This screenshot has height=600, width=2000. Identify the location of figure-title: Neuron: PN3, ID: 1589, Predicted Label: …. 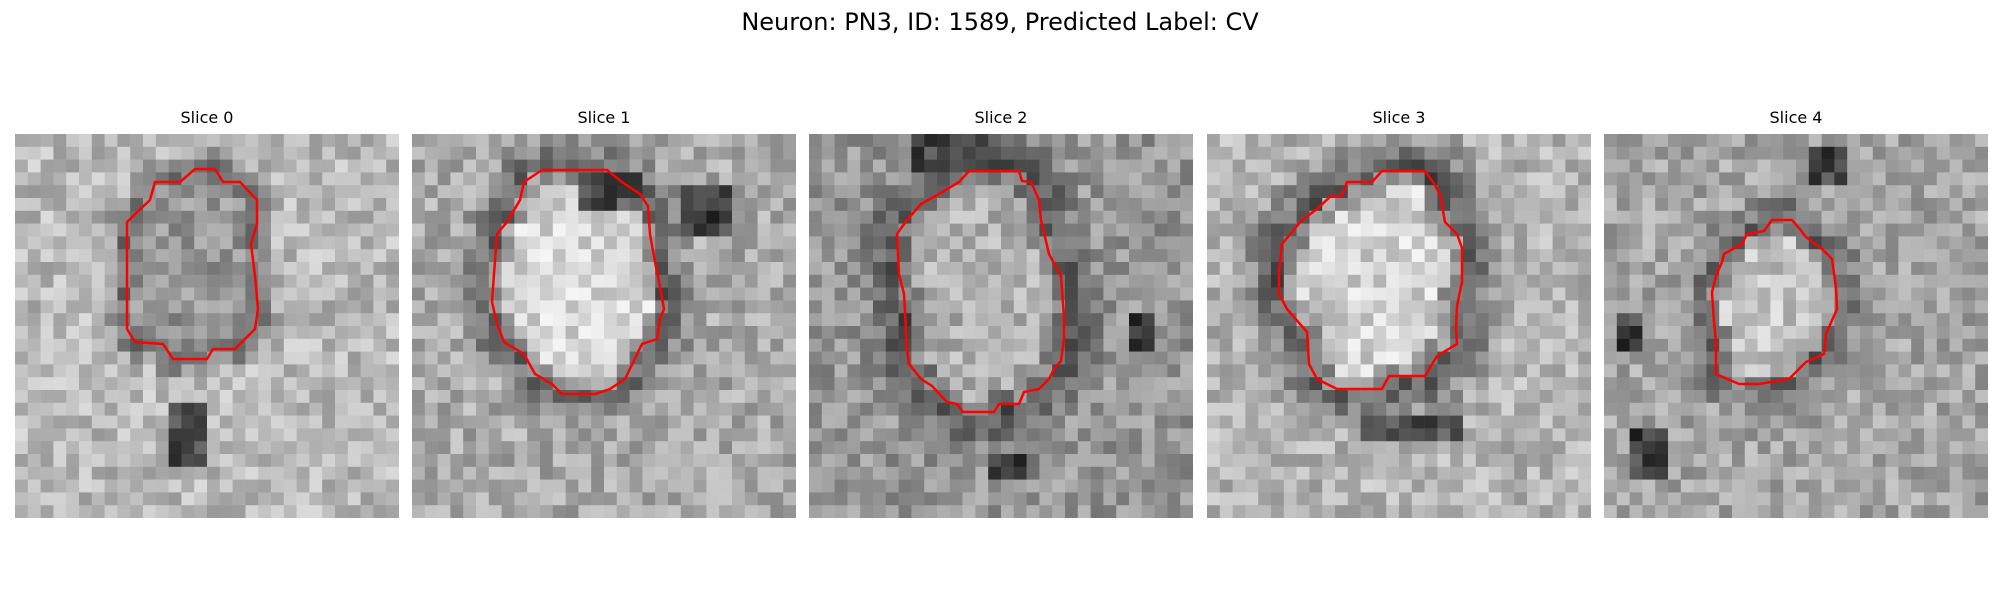
(1000, 22).